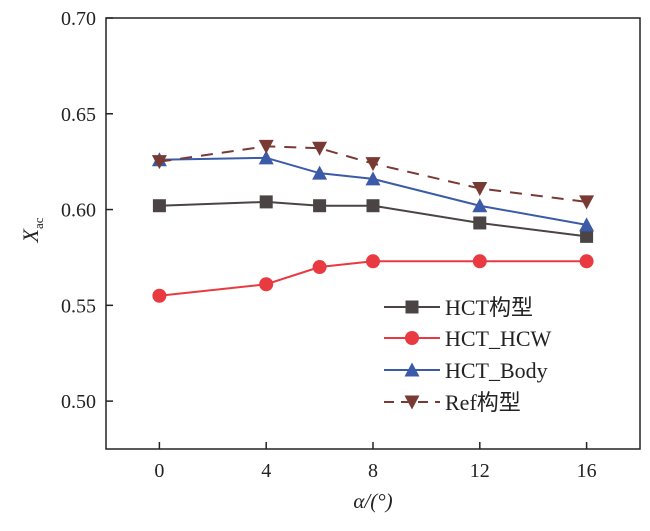  What do you see at coordinates (159, 471) in the screenshot?
I see `x-tick-label: 0` at bounding box center [159, 471].